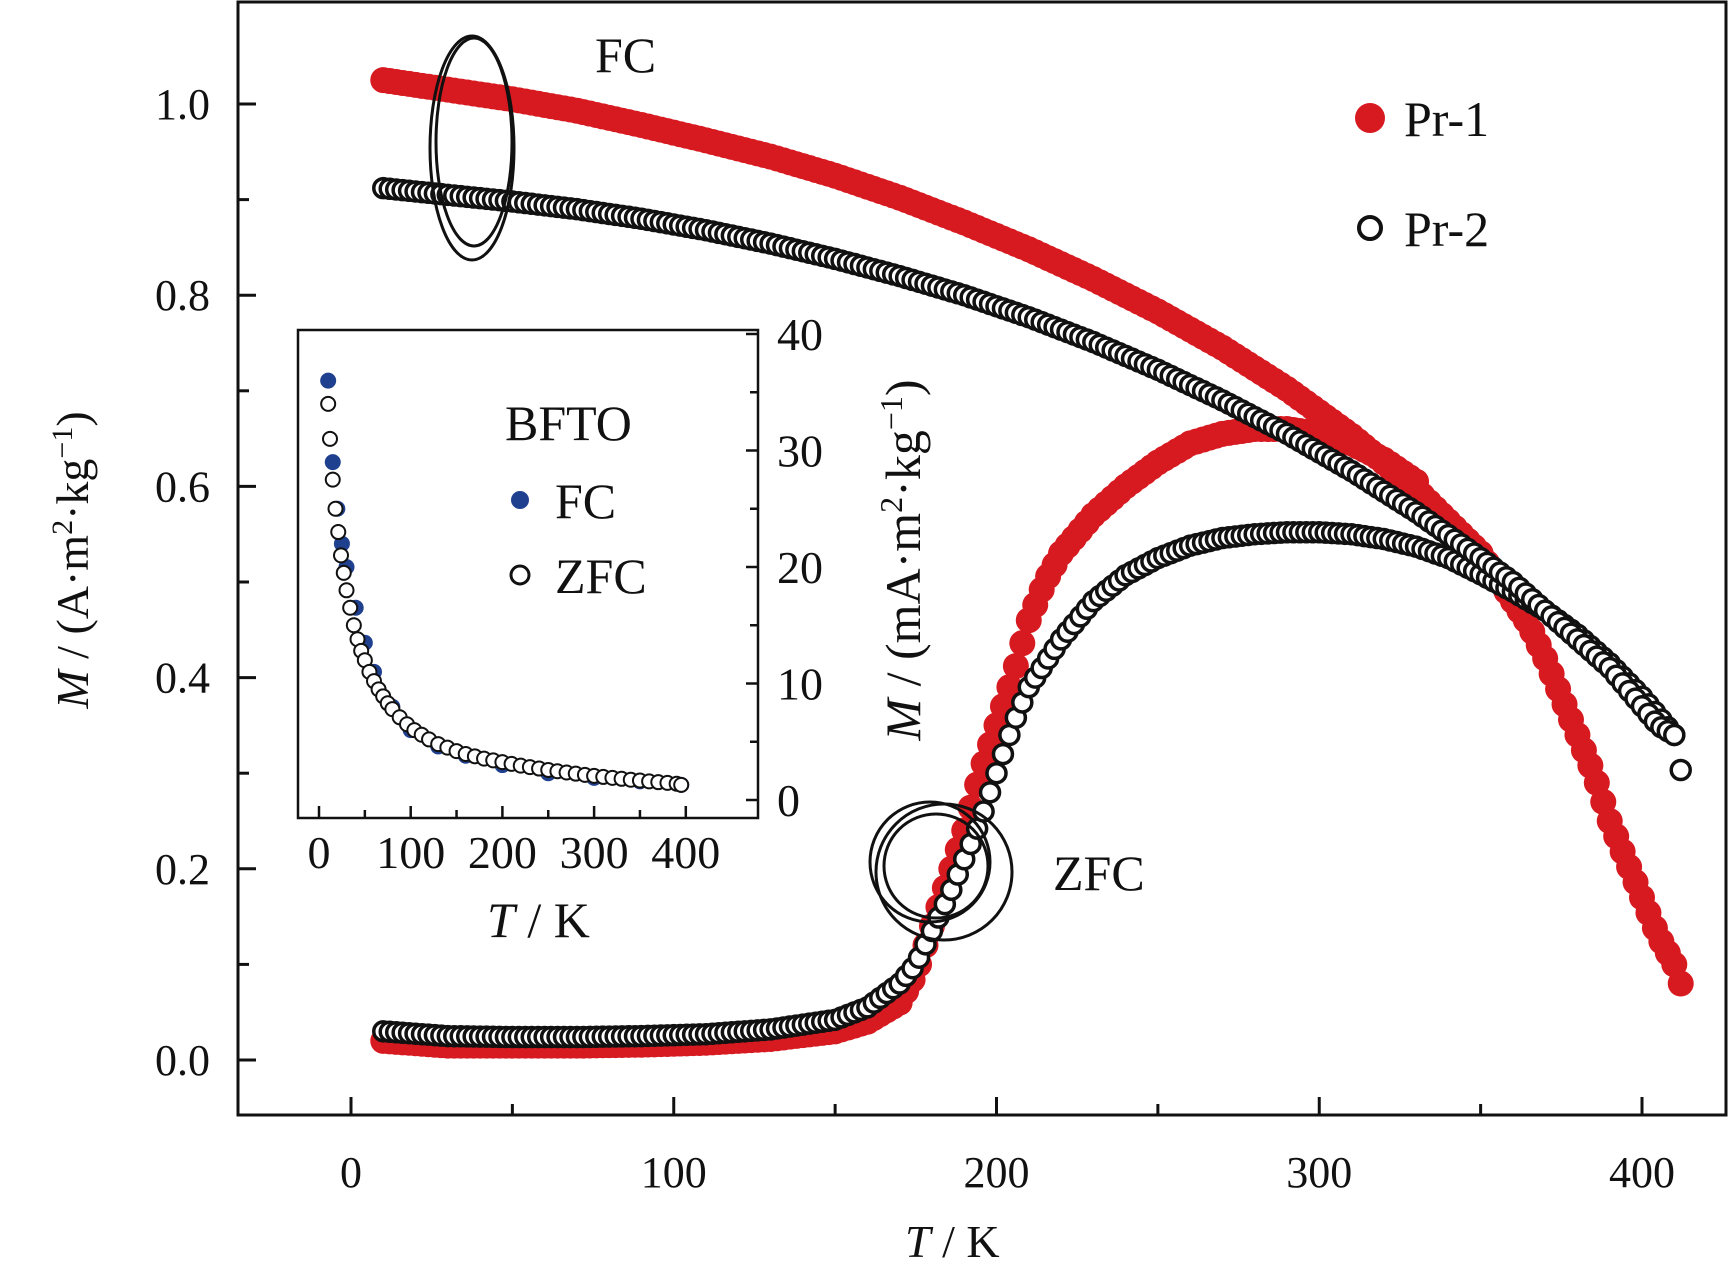 The height and width of the screenshot is (1279, 1728). Describe the element at coordinates (319, 852) in the screenshot. I see `inset-x-tick-label: 0` at that location.